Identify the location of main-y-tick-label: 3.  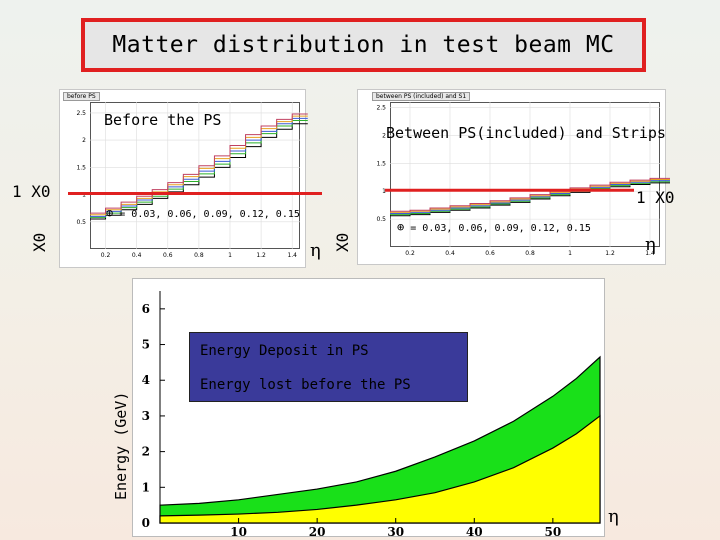
(146, 416).